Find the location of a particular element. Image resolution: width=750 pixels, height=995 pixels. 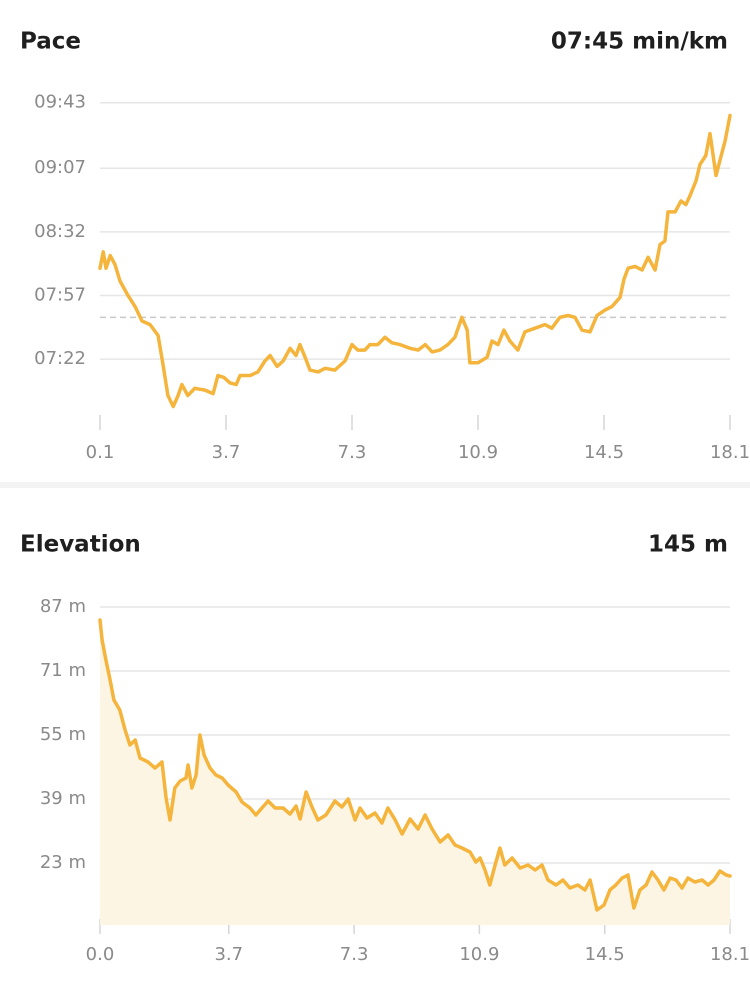

y-tick-label: 09:43 is located at coordinates (60, 102).